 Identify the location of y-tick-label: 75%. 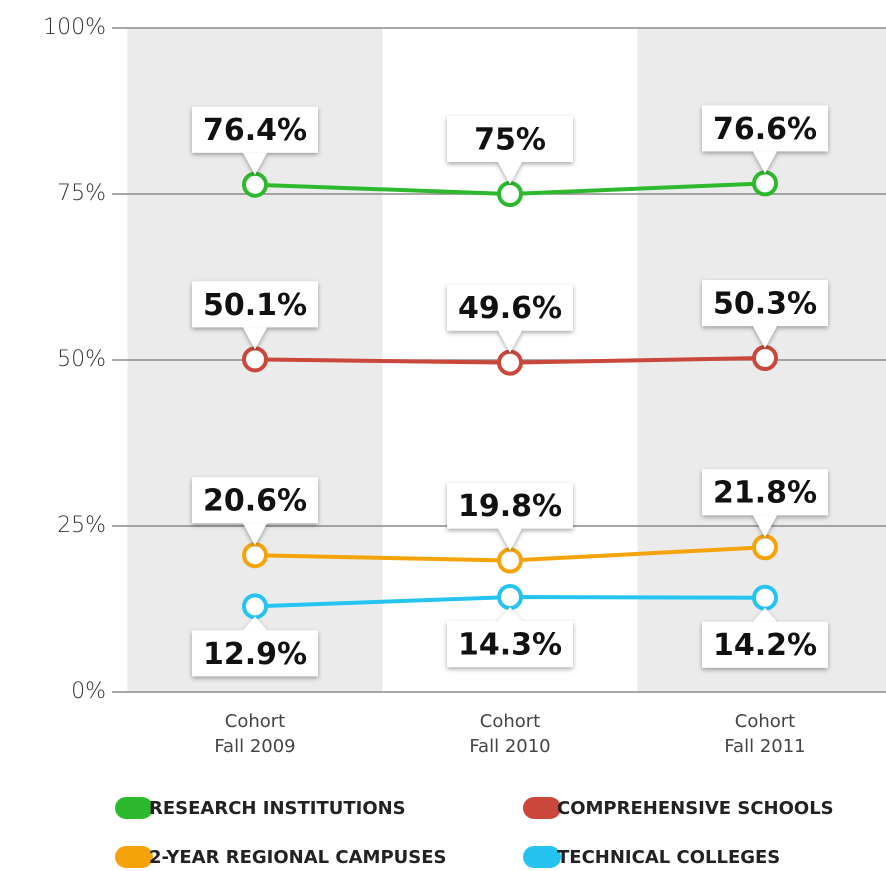
(81, 193).